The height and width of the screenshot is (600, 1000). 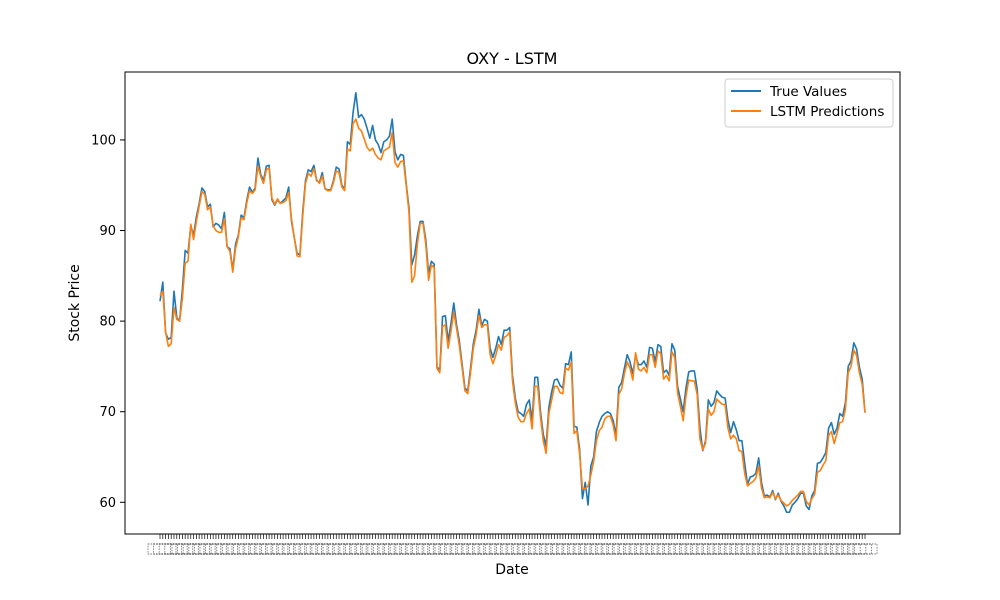 I want to click on y-tick-label: 80, so click(x=107, y=322).